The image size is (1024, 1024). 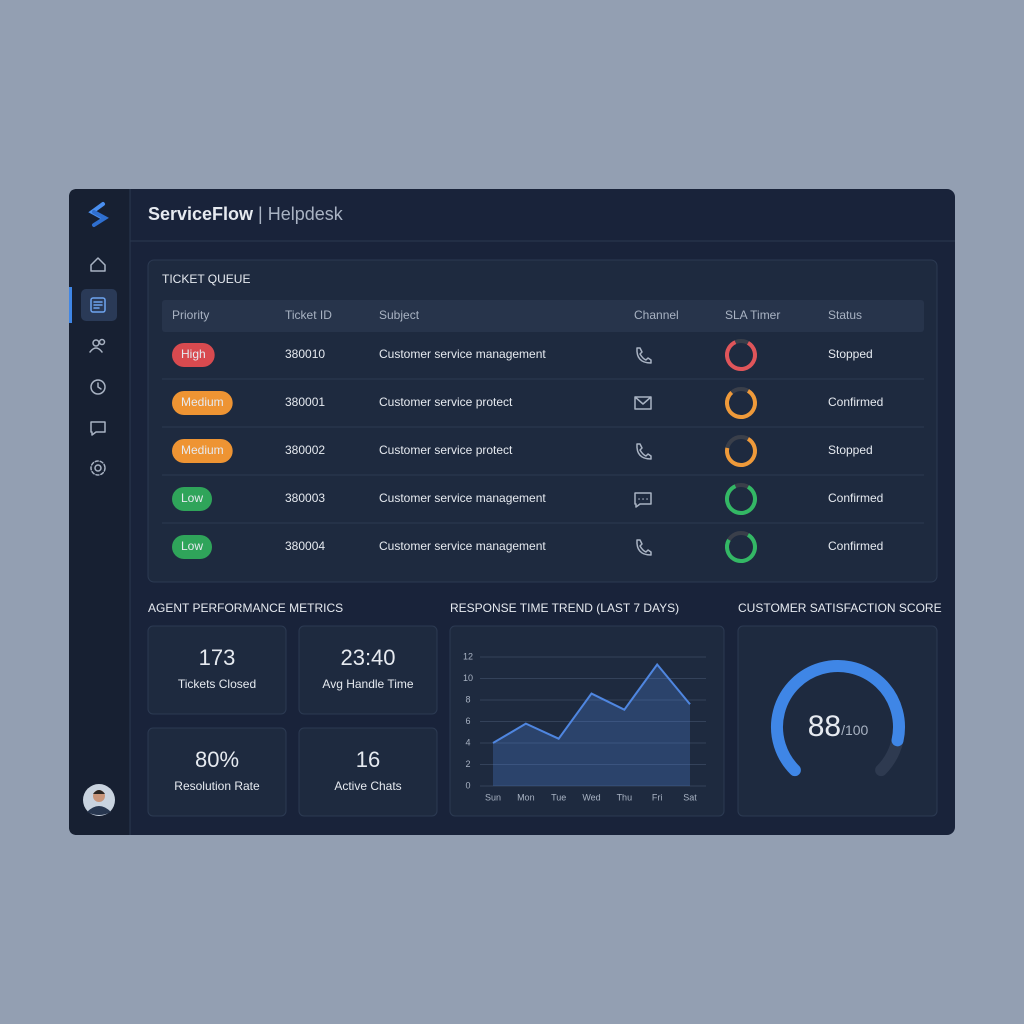 I want to click on metric-label: Avg Handle Time, so click(x=367, y=684).